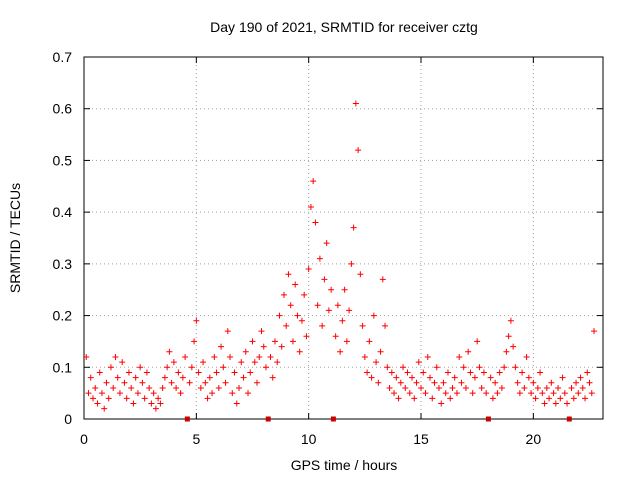 This screenshot has width=640, height=480. What do you see at coordinates (344, 465) in the screenshot?
I see `x-axis-label: GPS time / hours` at bounding box center [344, 465].